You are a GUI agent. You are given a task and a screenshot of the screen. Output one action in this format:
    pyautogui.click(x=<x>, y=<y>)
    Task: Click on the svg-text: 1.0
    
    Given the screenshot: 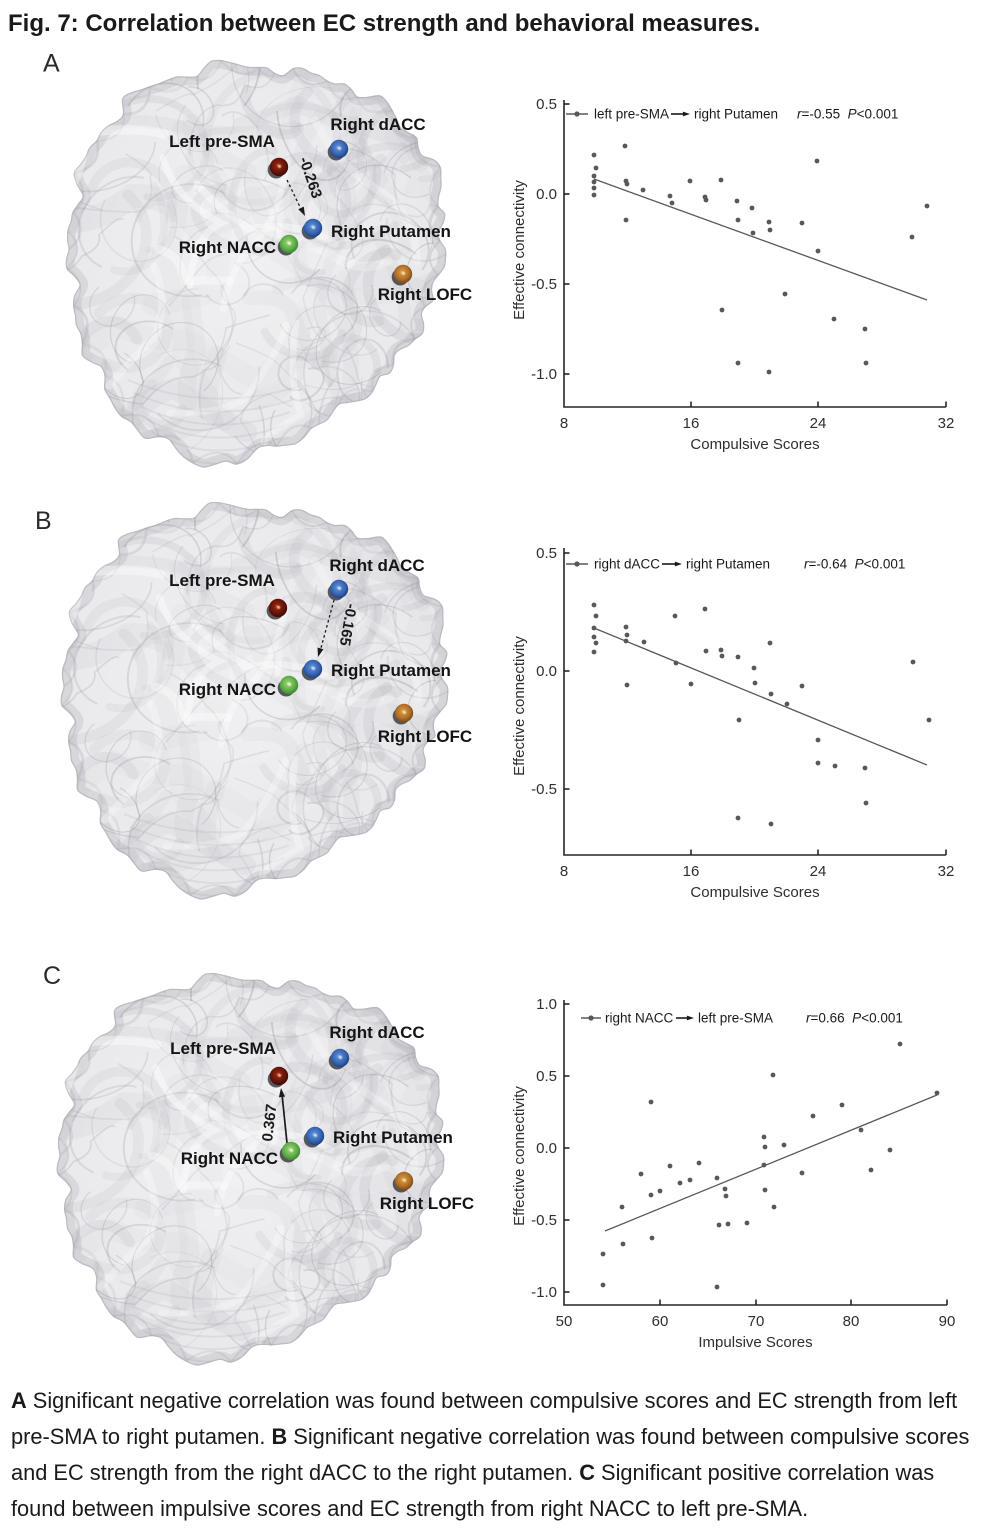 What is the action you would take?
    pyautogui.click(x=546, y=1004)
    